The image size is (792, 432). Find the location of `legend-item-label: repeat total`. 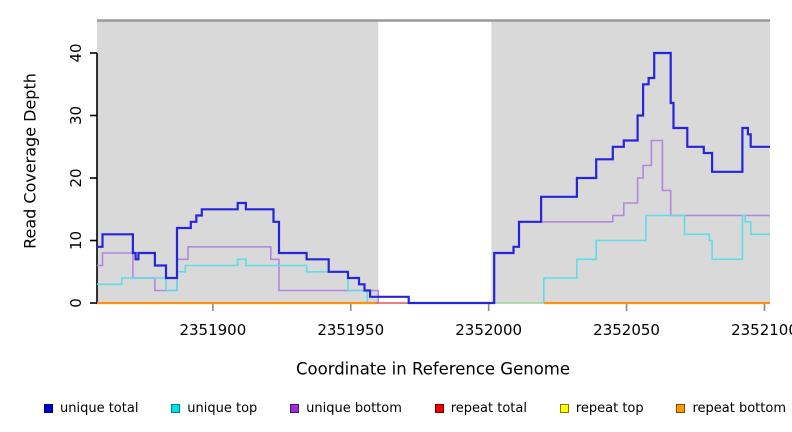

legend-item-label: repeat total is located at coordinates (488, 408).